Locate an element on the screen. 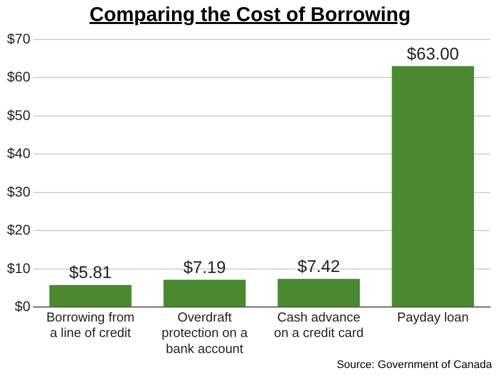  x-tick-label: Borrowing from a line of credit is located at coordinates (90, 325).